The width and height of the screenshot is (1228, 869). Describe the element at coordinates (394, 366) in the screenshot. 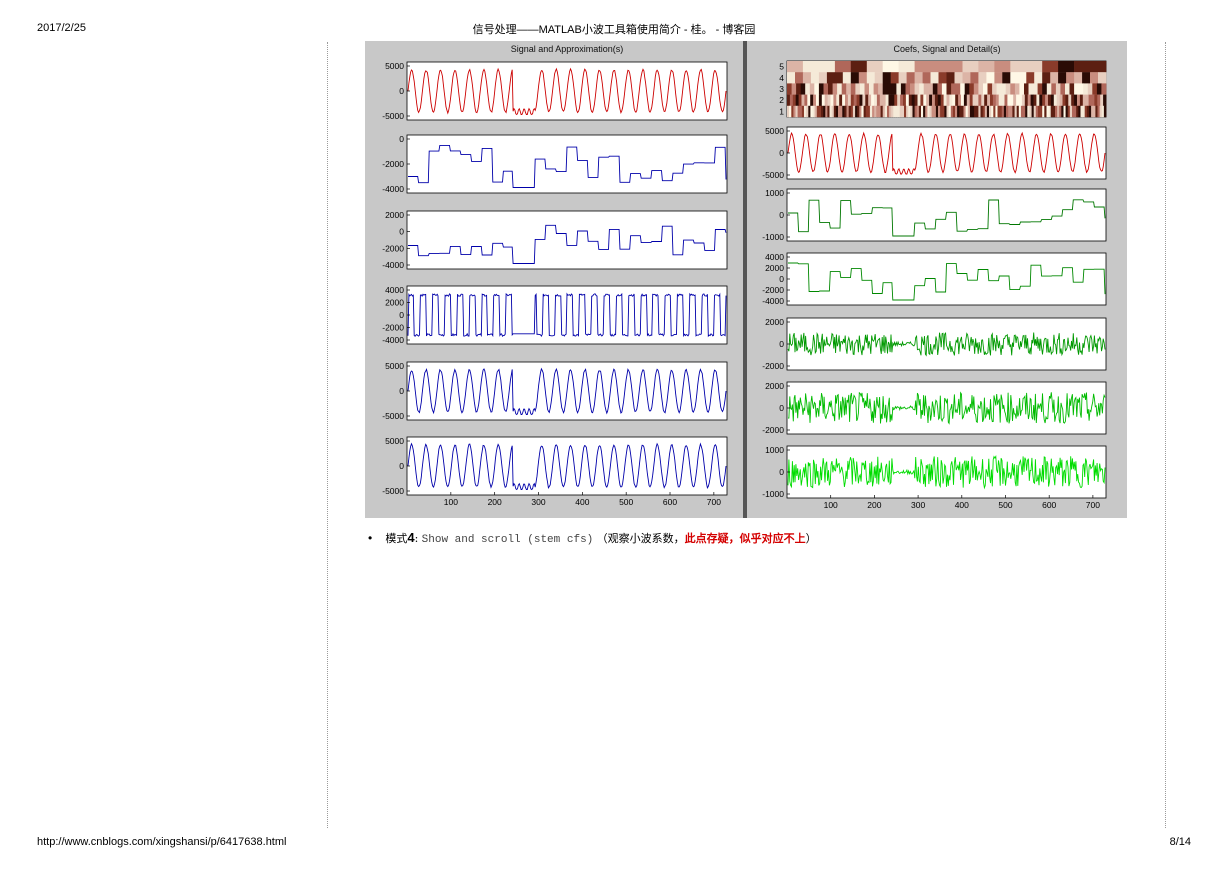

I see `left-ytick-label: 5000` at that location.